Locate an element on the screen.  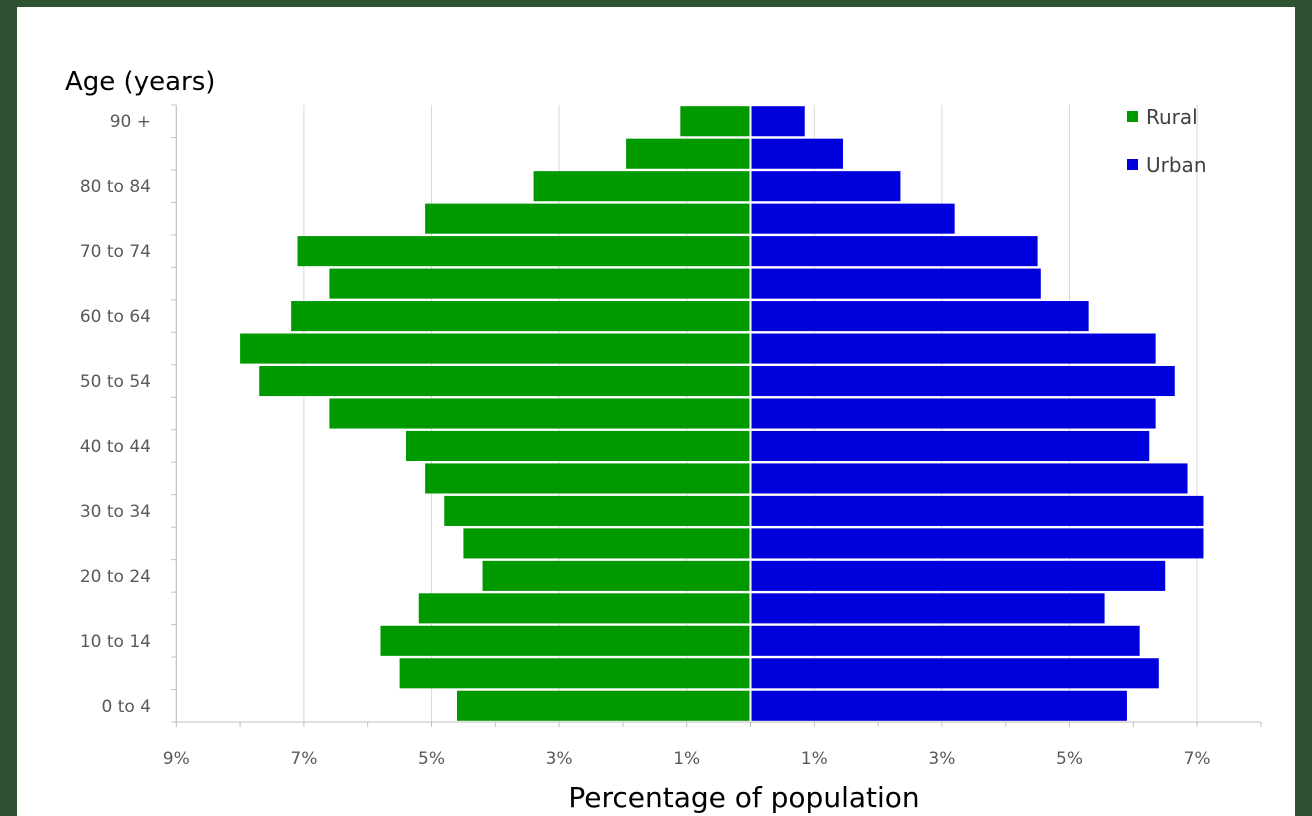
legend: Rural Urban is located at coordinates (1167, 141).